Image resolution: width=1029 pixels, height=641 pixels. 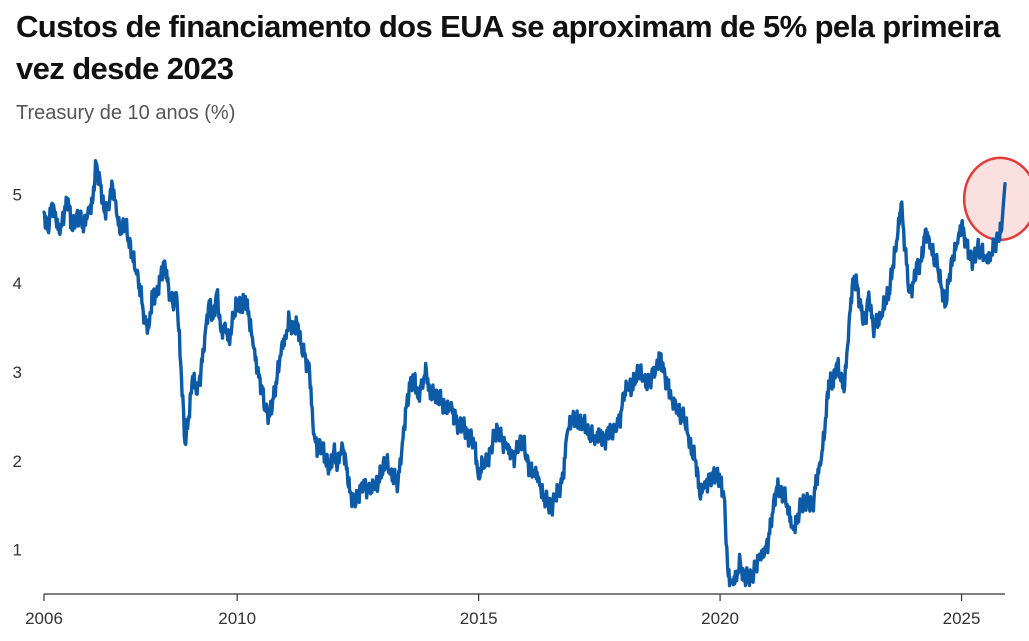 I want to click on x-axis: 2006 2010 2015 2020 2025, so click(x=515, y=610).